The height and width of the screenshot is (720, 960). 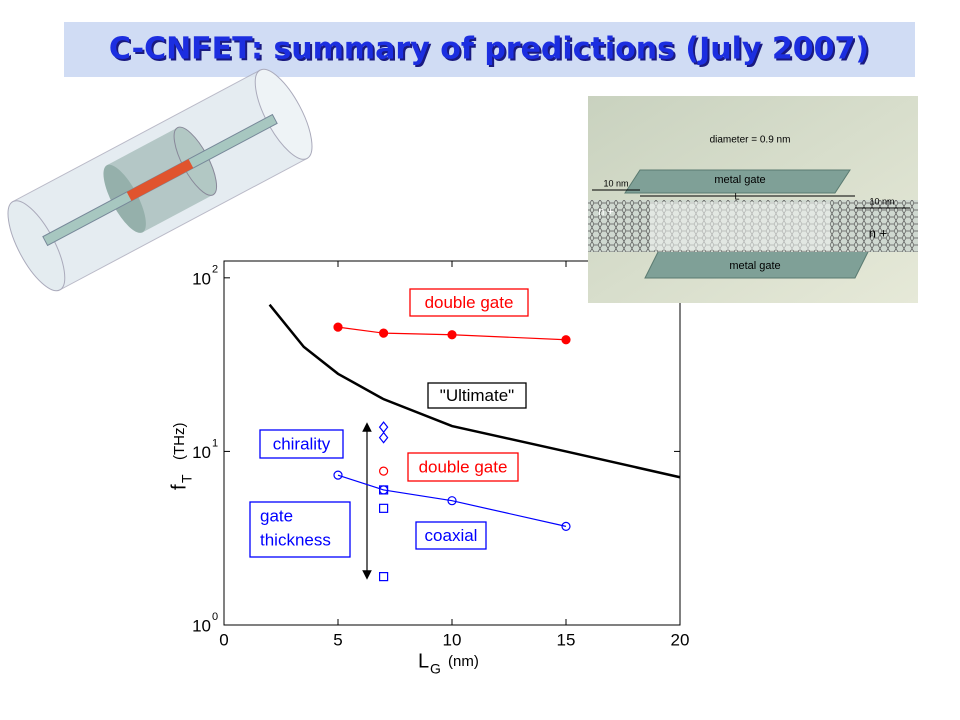 I want to click on annotation: coaxial, so click(x=451, y=535).